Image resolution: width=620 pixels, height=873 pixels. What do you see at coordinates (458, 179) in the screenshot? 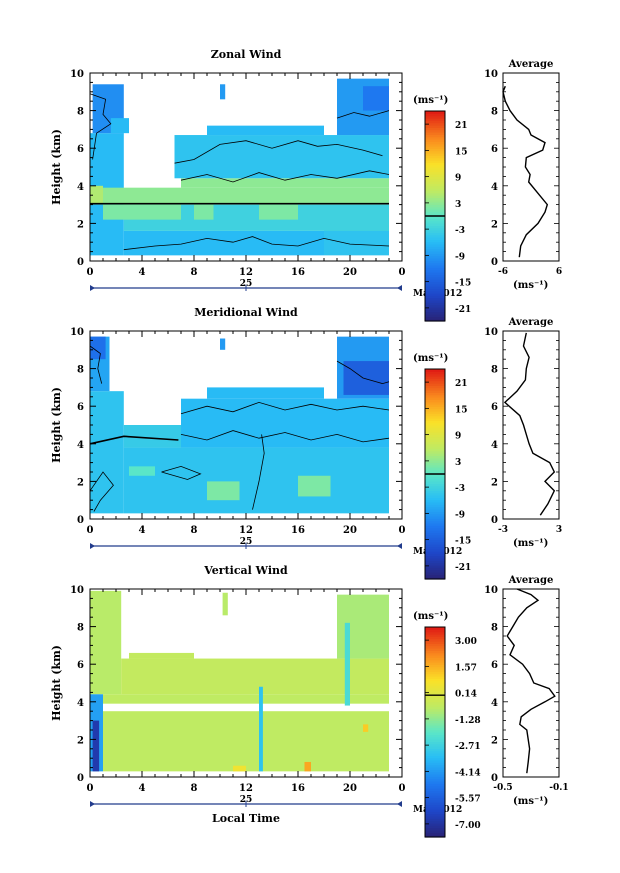
I see `colorbar-tick-label: 9` at bounding box center [458, 179].